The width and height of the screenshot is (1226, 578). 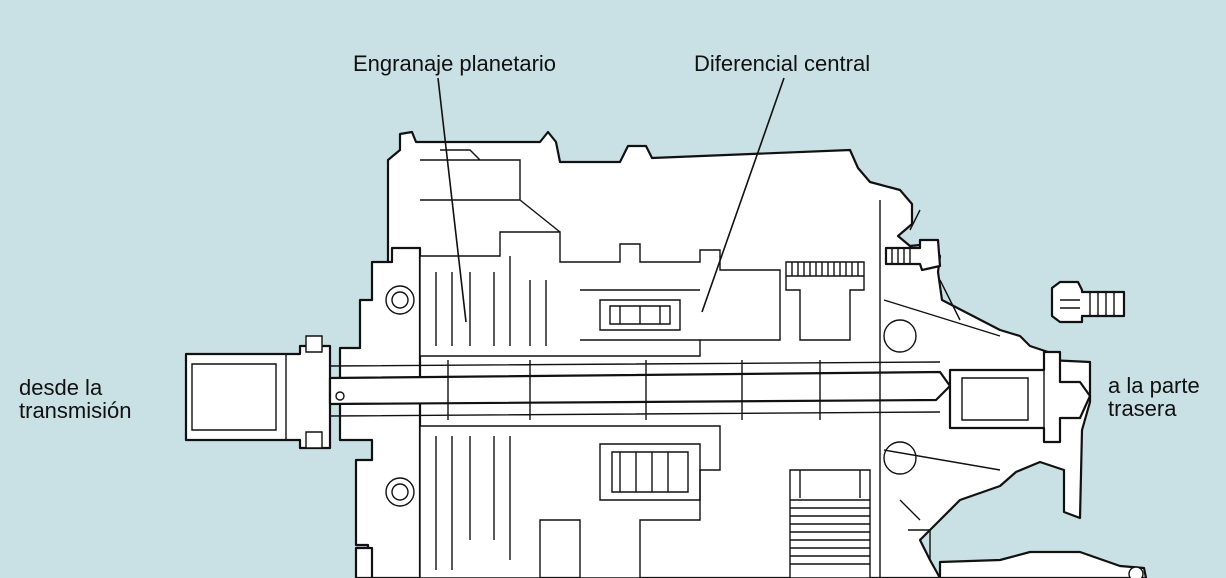 I want to click on planetary-lower-detail, so click(x=568, y=503).